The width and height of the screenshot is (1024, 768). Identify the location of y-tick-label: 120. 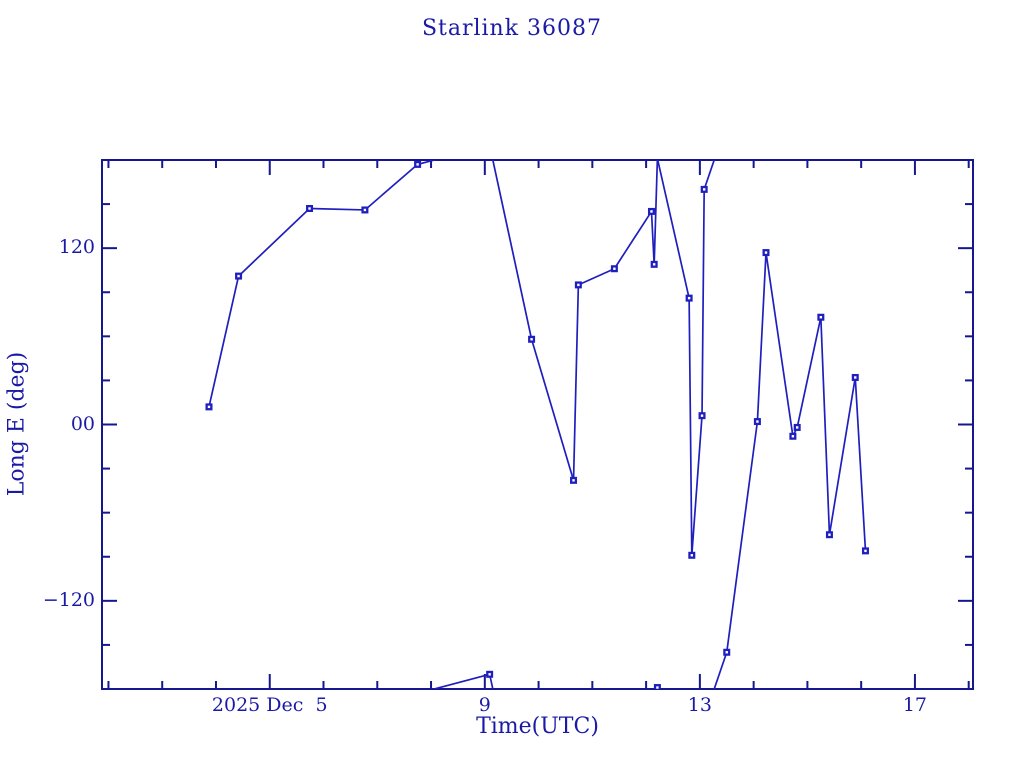
(76, 247).